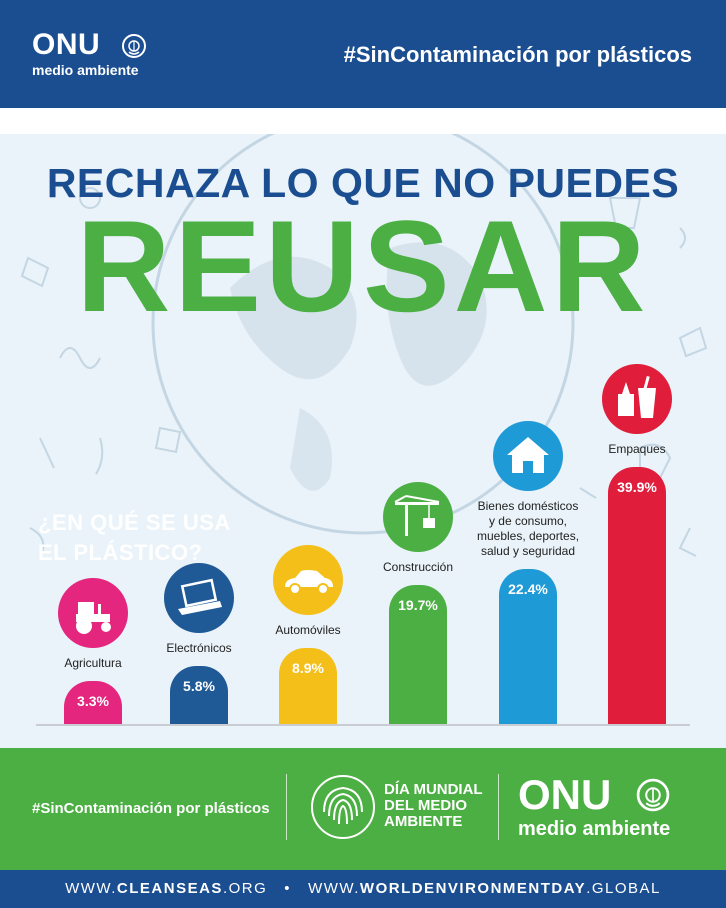 Image resolution: width=726 pixels, height=908 pixels. Describe the element at coordinates (528, 535) in the screenshot. I see `bar-category-label-line: muebles, deportes,` at that location.